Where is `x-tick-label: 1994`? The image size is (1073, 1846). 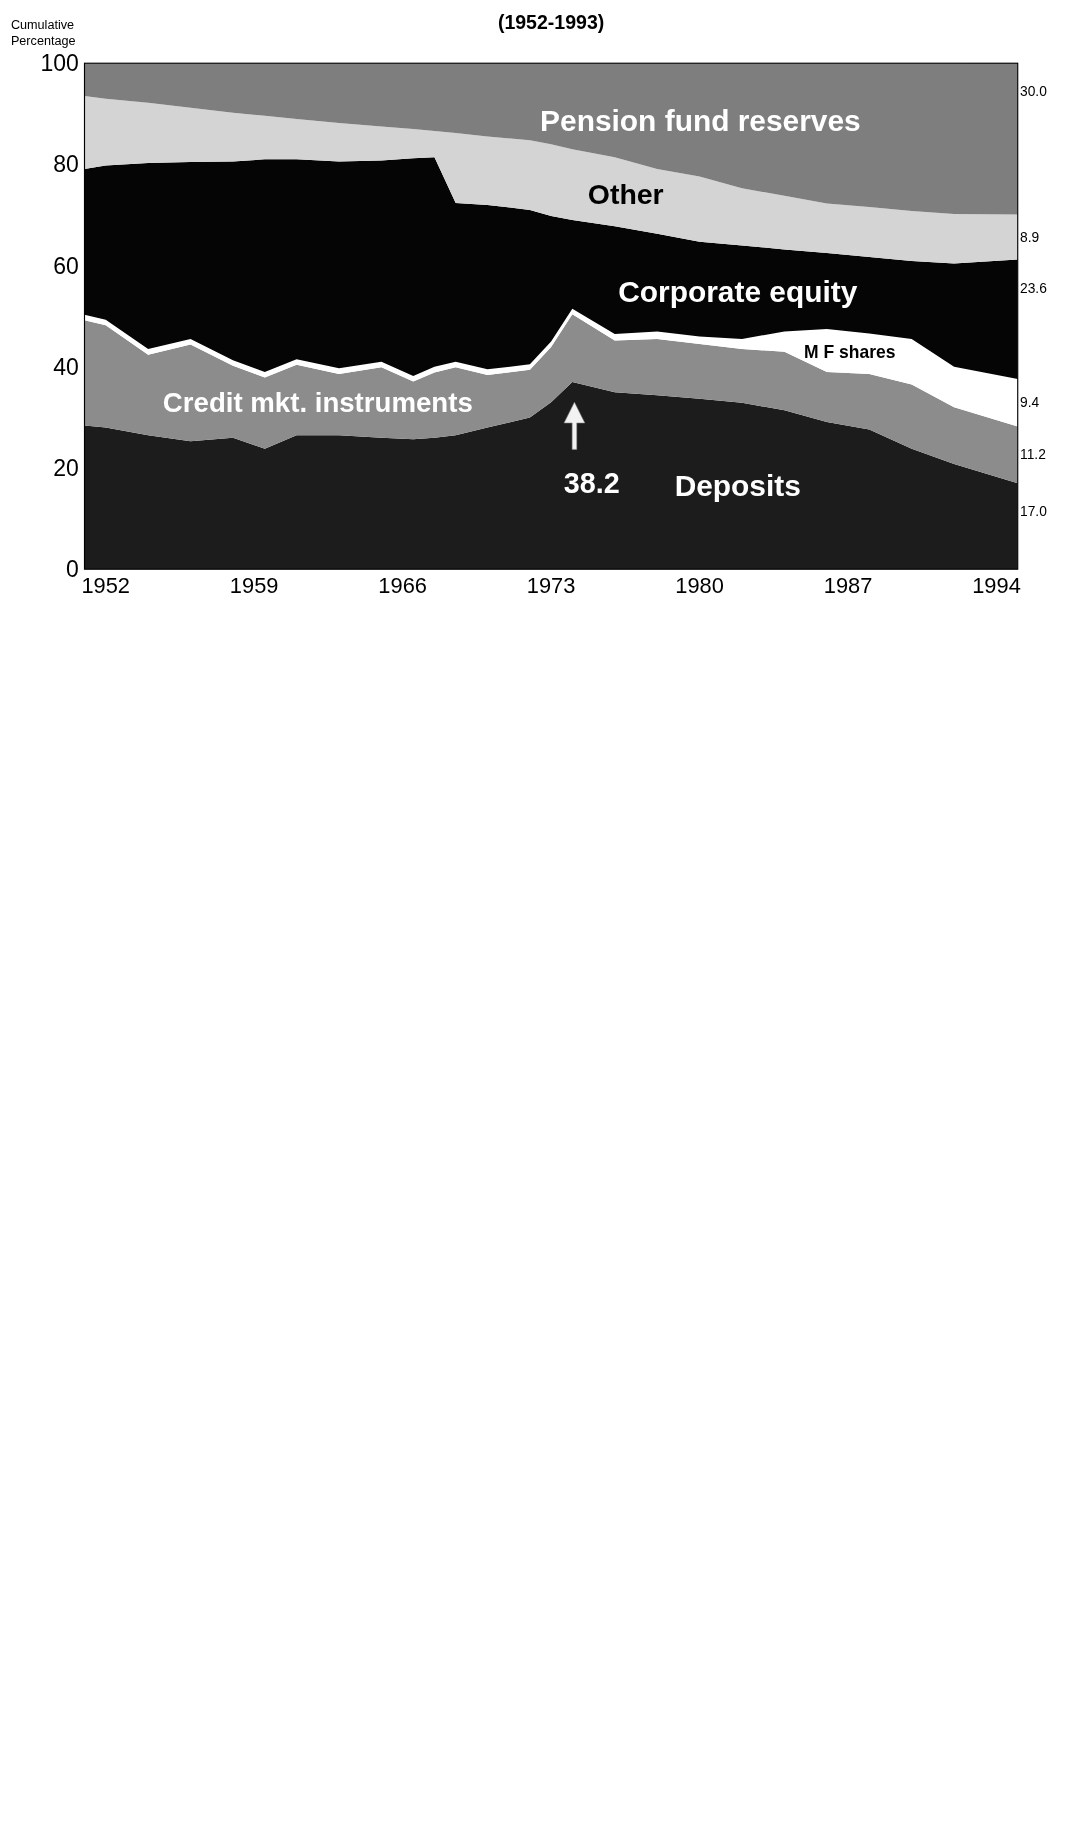 x-tick-label: 1994 is located at coordinates (996, 586).